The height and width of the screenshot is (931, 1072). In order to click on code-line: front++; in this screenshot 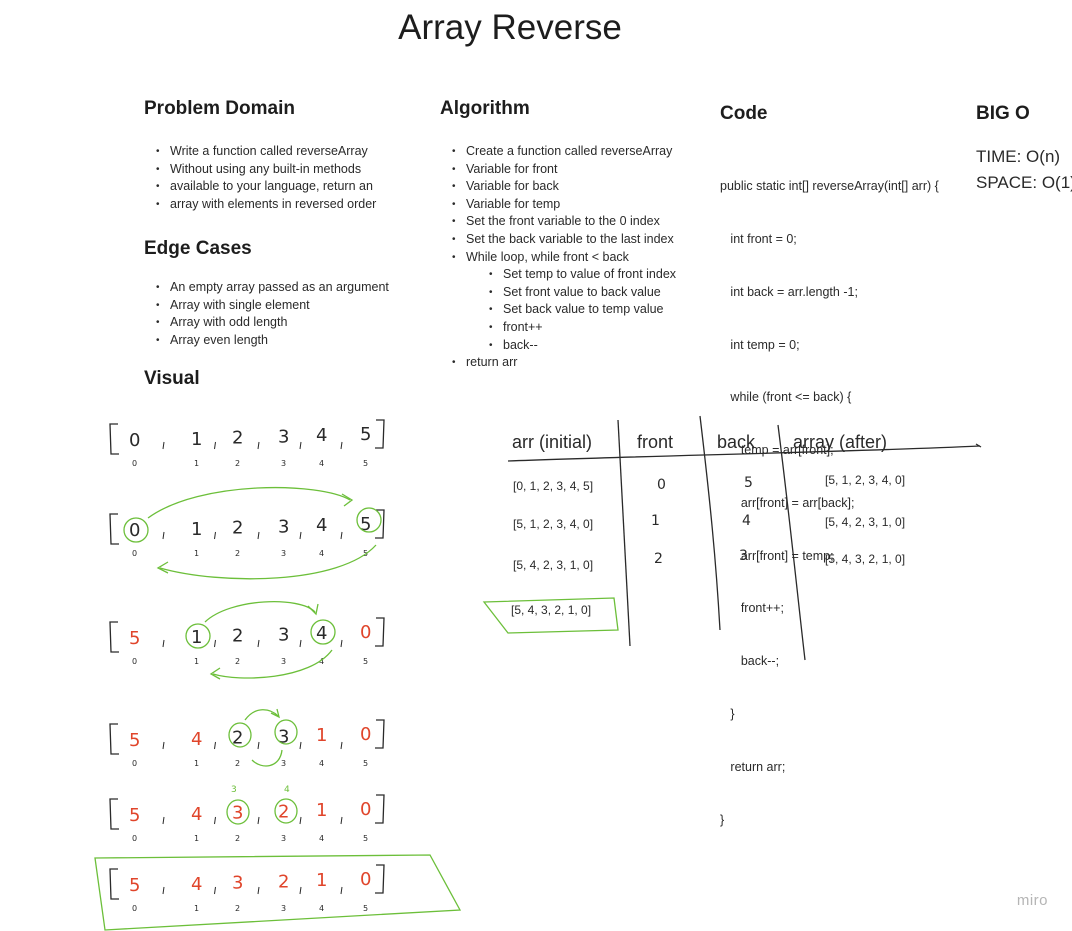, I will do `click(752, 608)`.